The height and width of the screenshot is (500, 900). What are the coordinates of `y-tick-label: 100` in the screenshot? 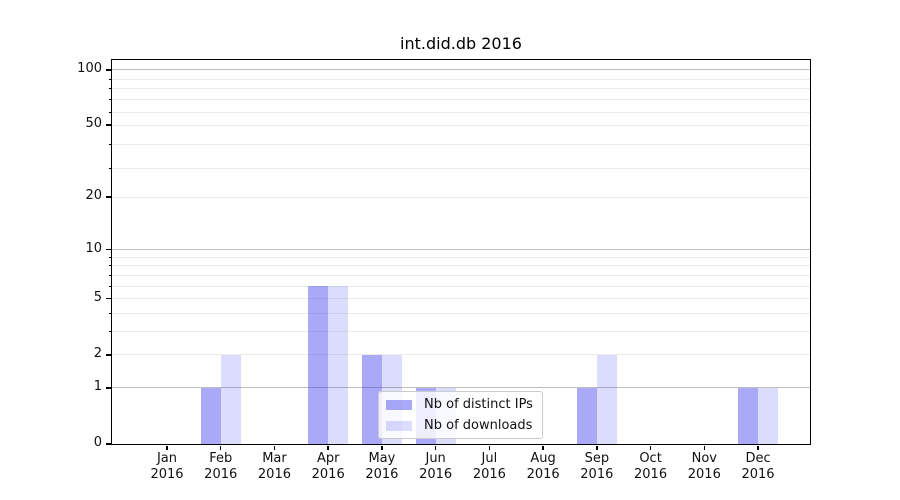 It's located at (89, 68).